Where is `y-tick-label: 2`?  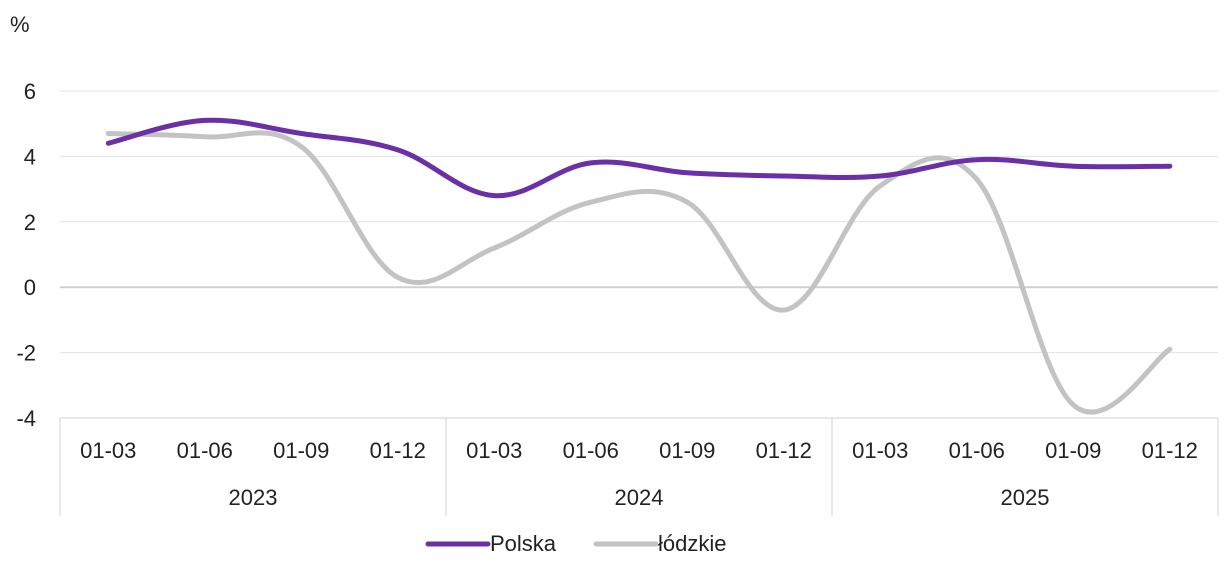
y-tick-label: 2 is located at coordinates (30, 222).